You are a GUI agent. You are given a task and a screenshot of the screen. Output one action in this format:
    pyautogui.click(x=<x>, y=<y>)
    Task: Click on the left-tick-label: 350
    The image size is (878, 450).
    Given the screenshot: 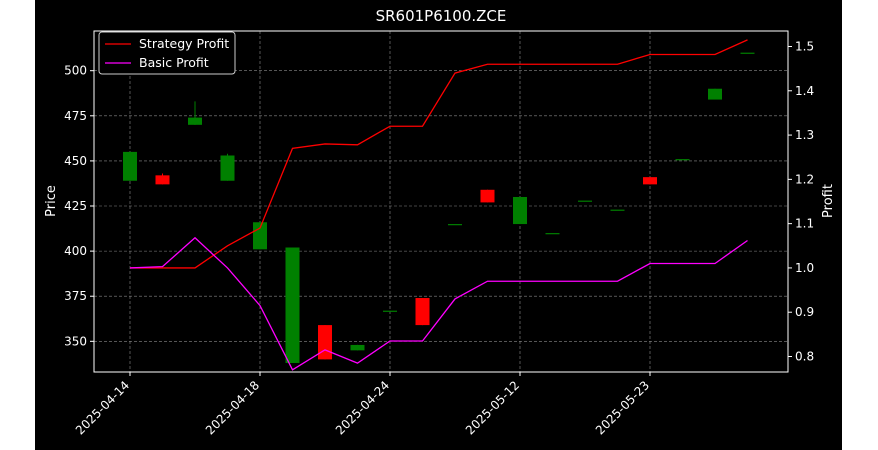 What is the action you would take?
    pyautogui.click(x=75, y=341)
    